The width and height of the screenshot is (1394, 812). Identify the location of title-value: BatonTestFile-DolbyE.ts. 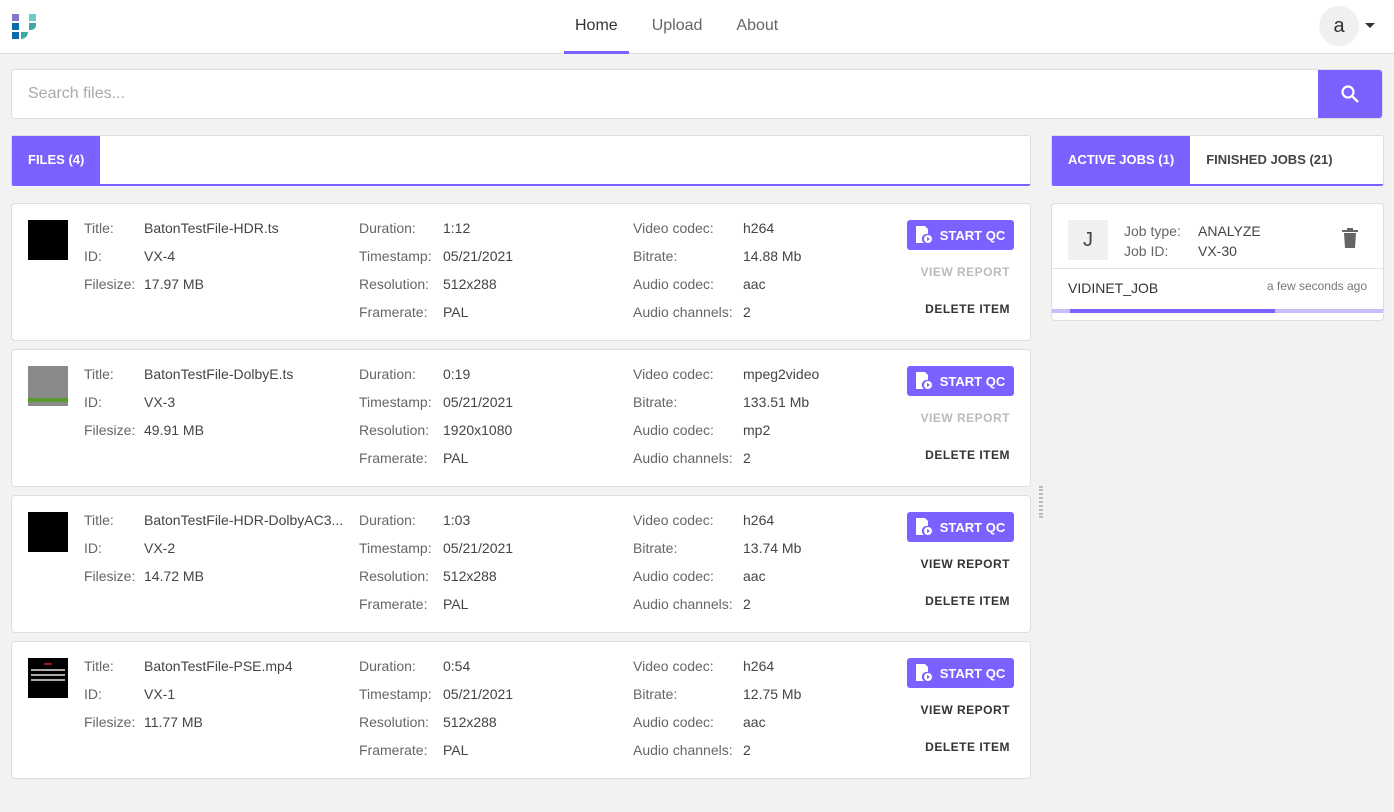
(219, 374).